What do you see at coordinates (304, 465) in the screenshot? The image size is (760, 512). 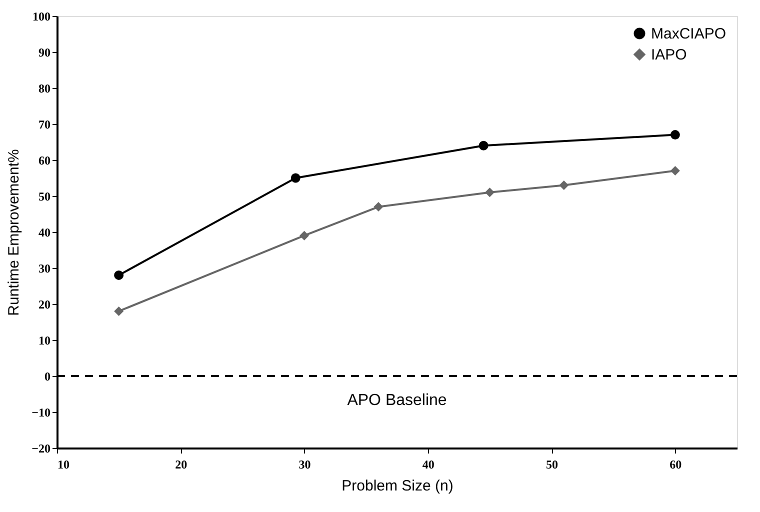 I see `x-tick-label: 30` at bounding box center [304, 465].